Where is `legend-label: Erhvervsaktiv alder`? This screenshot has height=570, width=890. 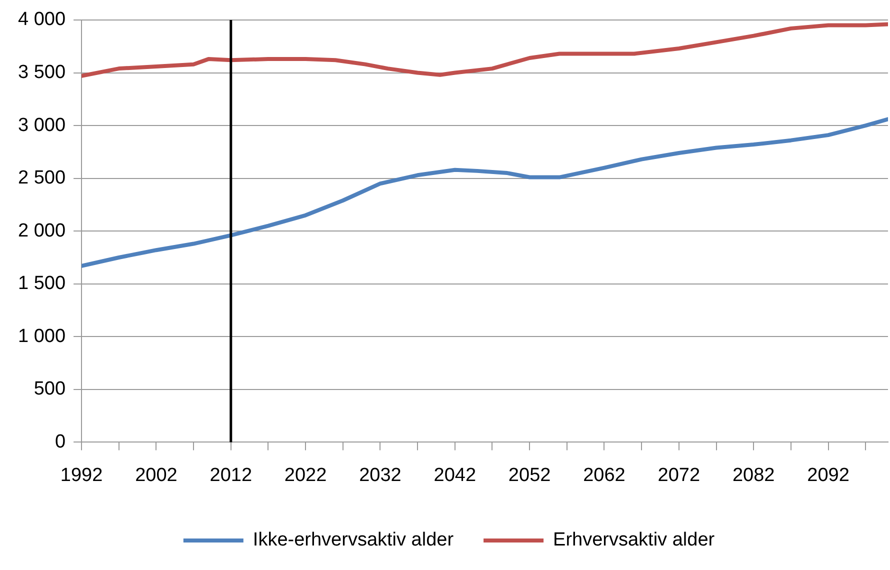
legend-label: Erhvervsaktiv alder is located at coordinates (634, 540).